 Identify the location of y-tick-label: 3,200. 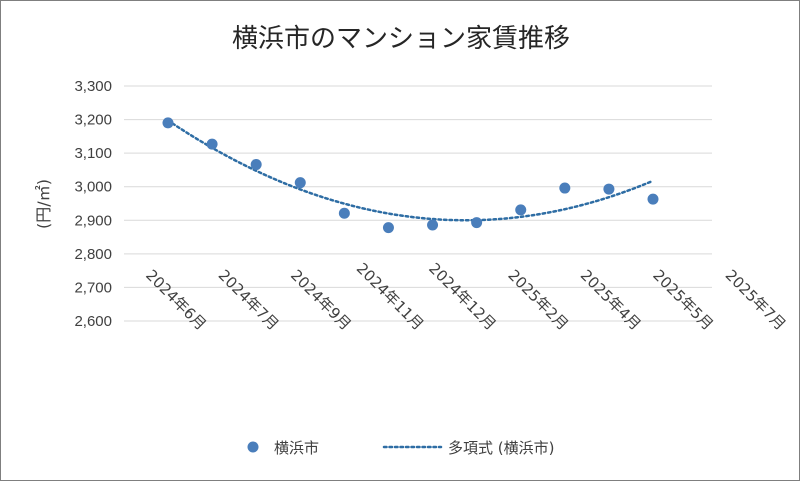
(93, 120).